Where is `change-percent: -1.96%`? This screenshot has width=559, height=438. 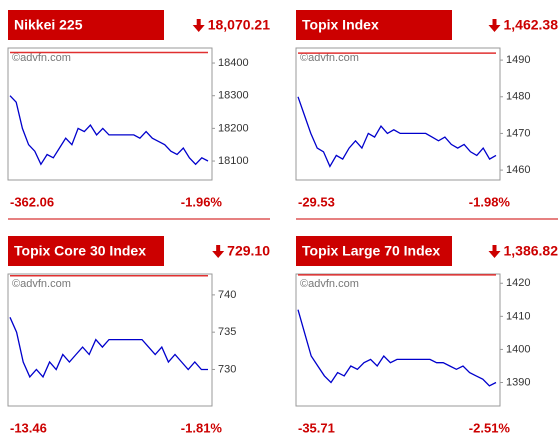 change-percent: -1.96% is located at coordinates (202, 201).